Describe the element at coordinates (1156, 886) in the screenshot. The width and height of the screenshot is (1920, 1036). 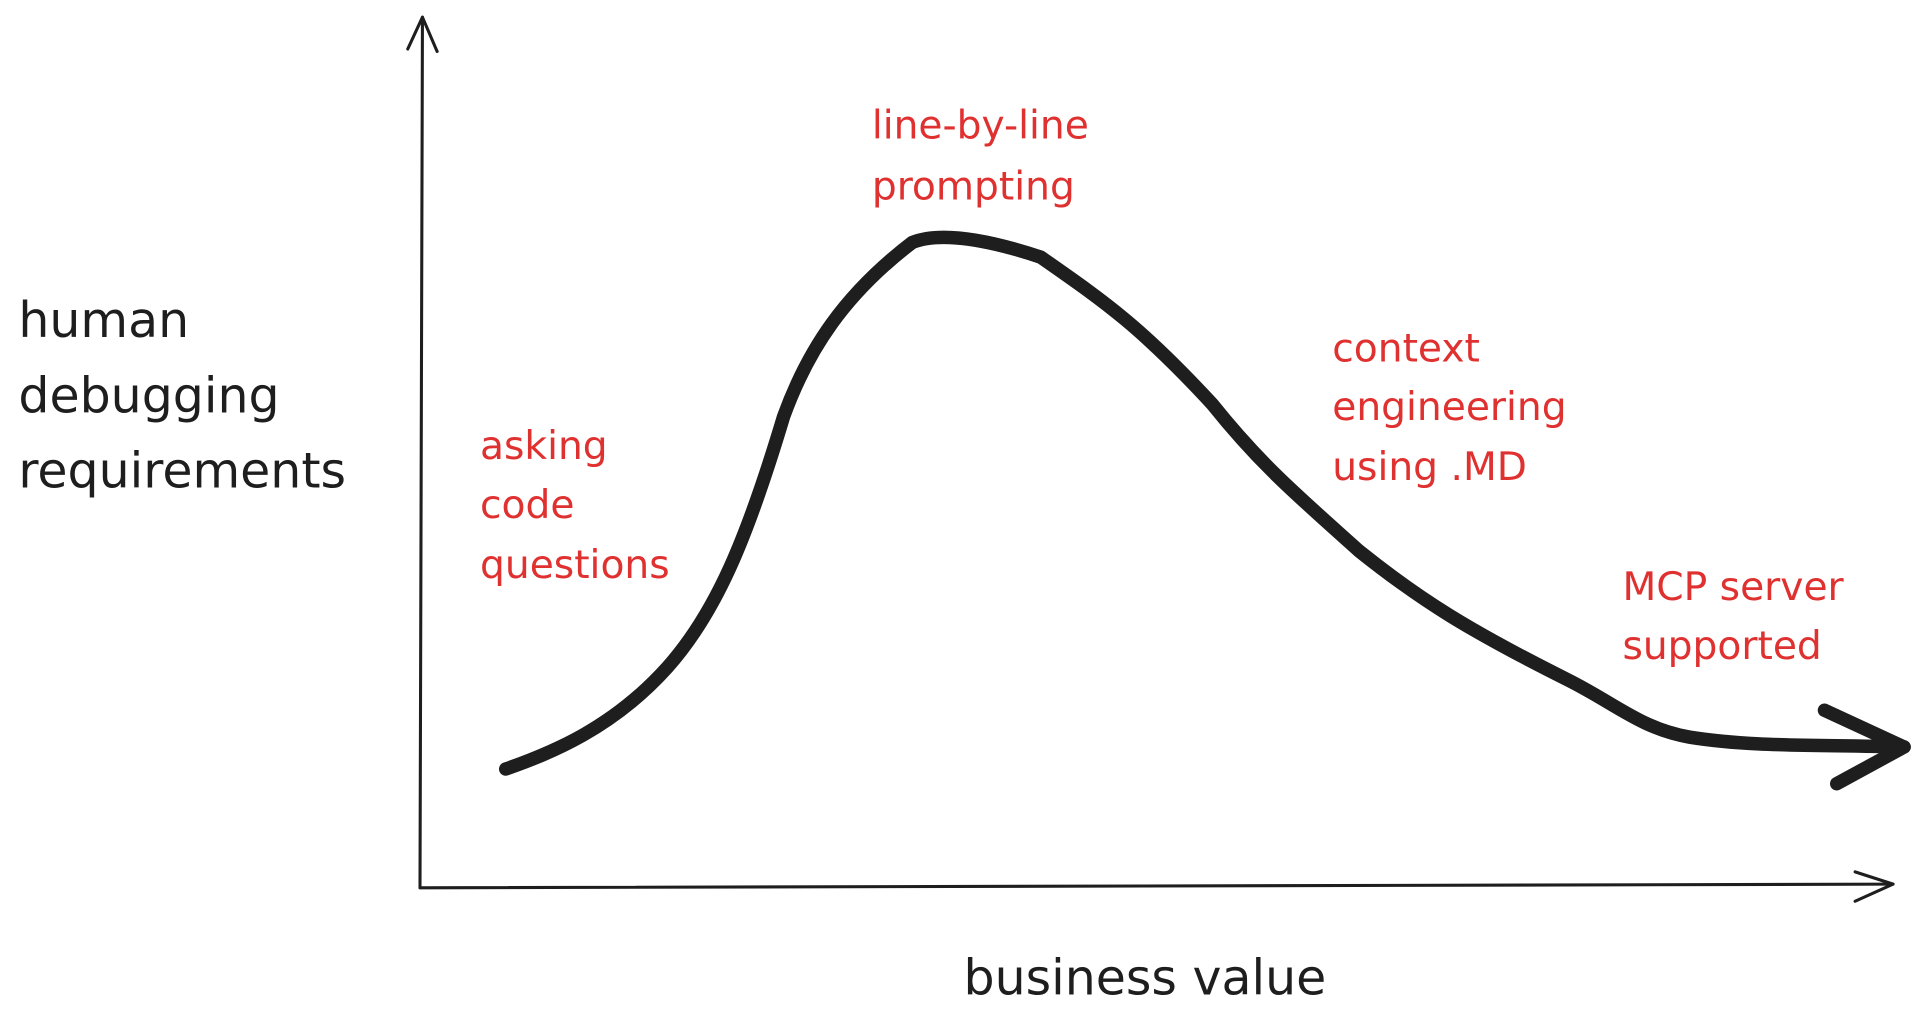
I see `x-axis` at that location.